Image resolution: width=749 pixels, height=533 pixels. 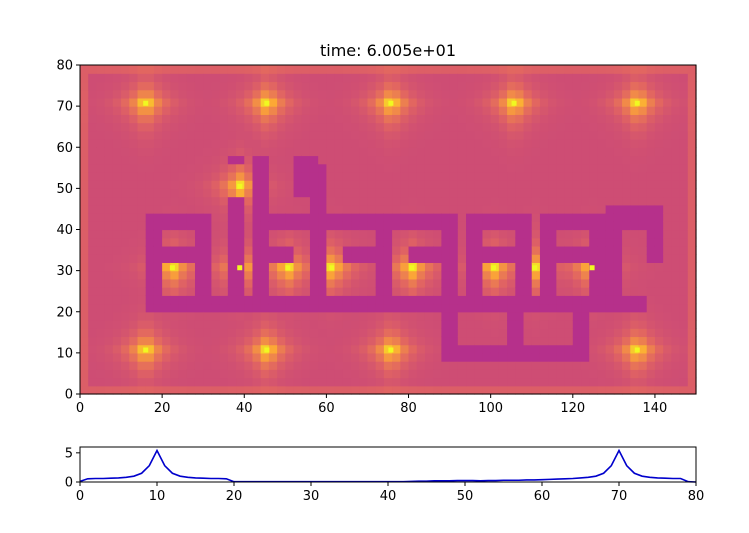 I want to click on heatmap-y-tick-label: 20, so click(x=64, y=312).